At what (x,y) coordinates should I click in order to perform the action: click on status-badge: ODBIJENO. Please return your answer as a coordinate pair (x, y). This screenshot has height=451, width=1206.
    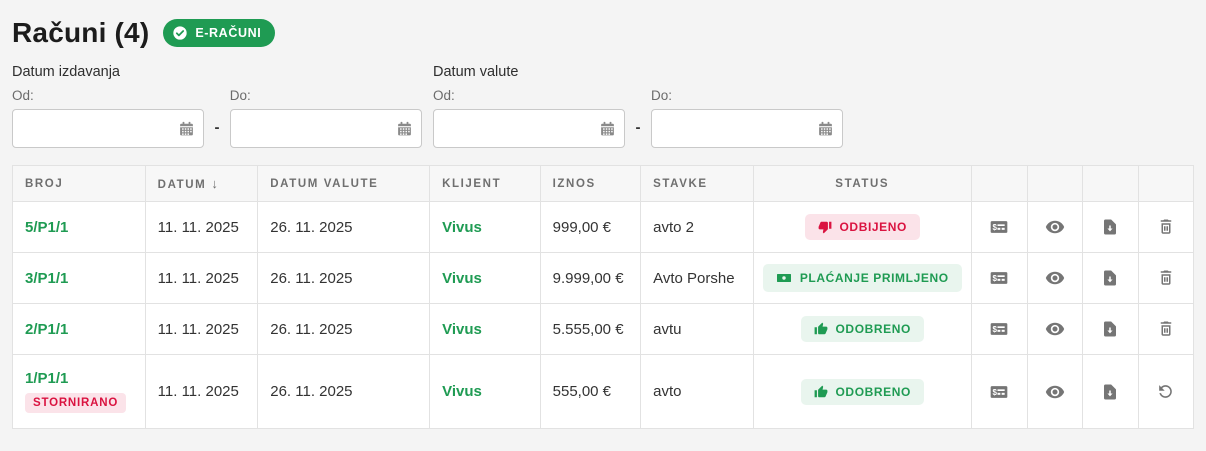
    Looking at the image, I should click on (862, 227).